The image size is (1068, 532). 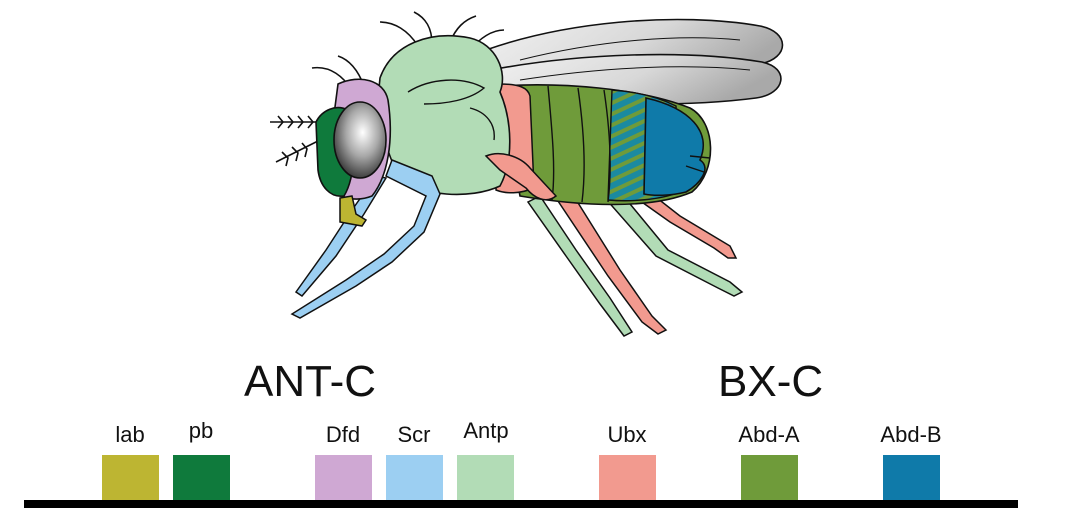 I want to click on gene-box-scr, so click(x=414, y=478).